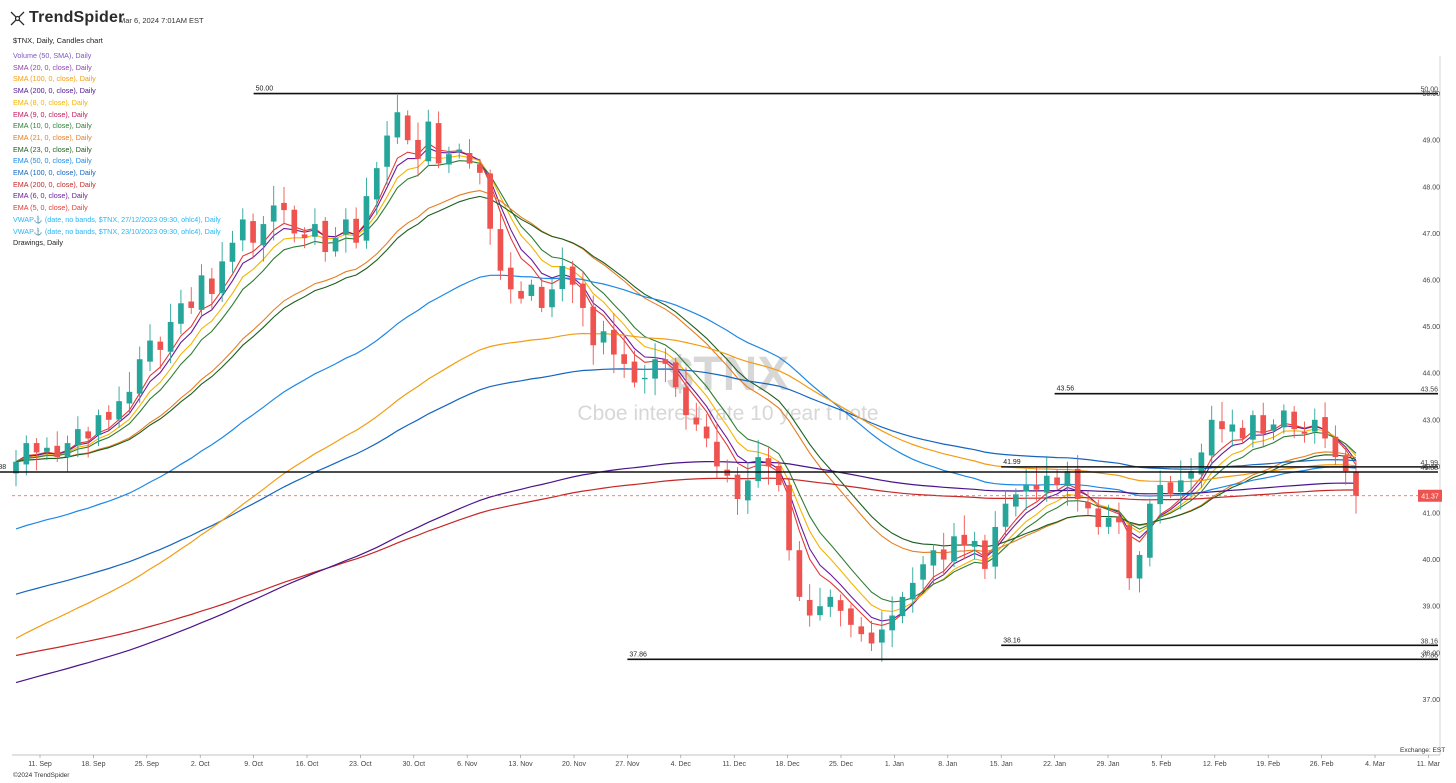 This screenshot has width=1456, height=783. Describe the element at coordinates (1001, 764) in the screenshot. I see `x-tick-label: 15. Jan` at that location.